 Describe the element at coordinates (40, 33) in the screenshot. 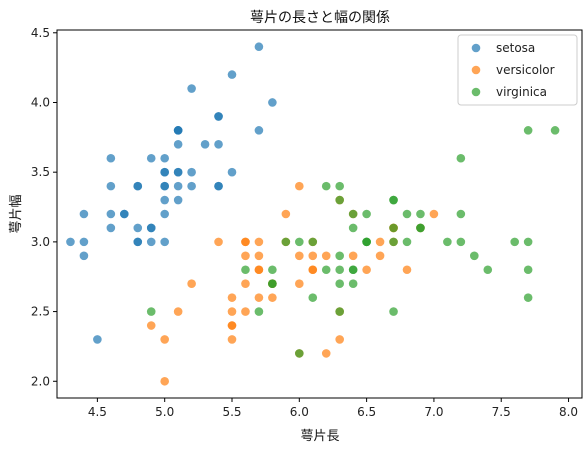

I see `y-tick-label: 4.5` at that location.